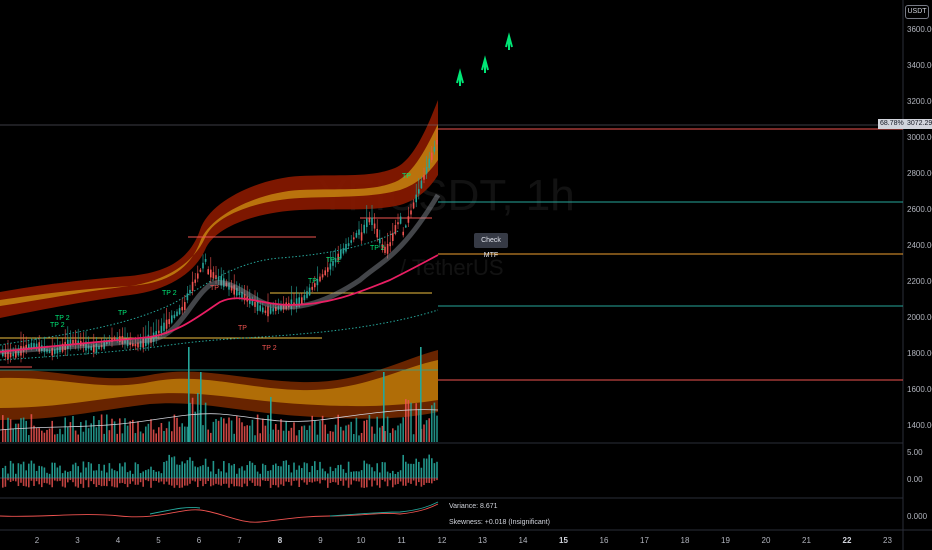  Describe the element at coordinates (918, 124) in the screenshot. I see `last-price-tag: 3072.29` at that location.